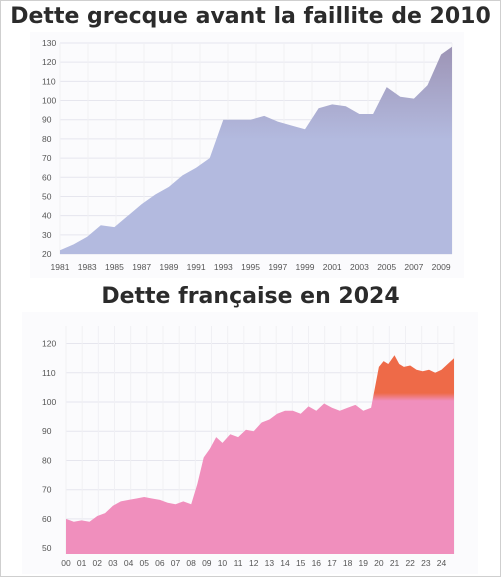 This screenshot has width=501, height=577. What do you see at coordinates (386, 267) in the screenshot?
I see `x-tick-label: 2005` at bounding box center [386, 267].